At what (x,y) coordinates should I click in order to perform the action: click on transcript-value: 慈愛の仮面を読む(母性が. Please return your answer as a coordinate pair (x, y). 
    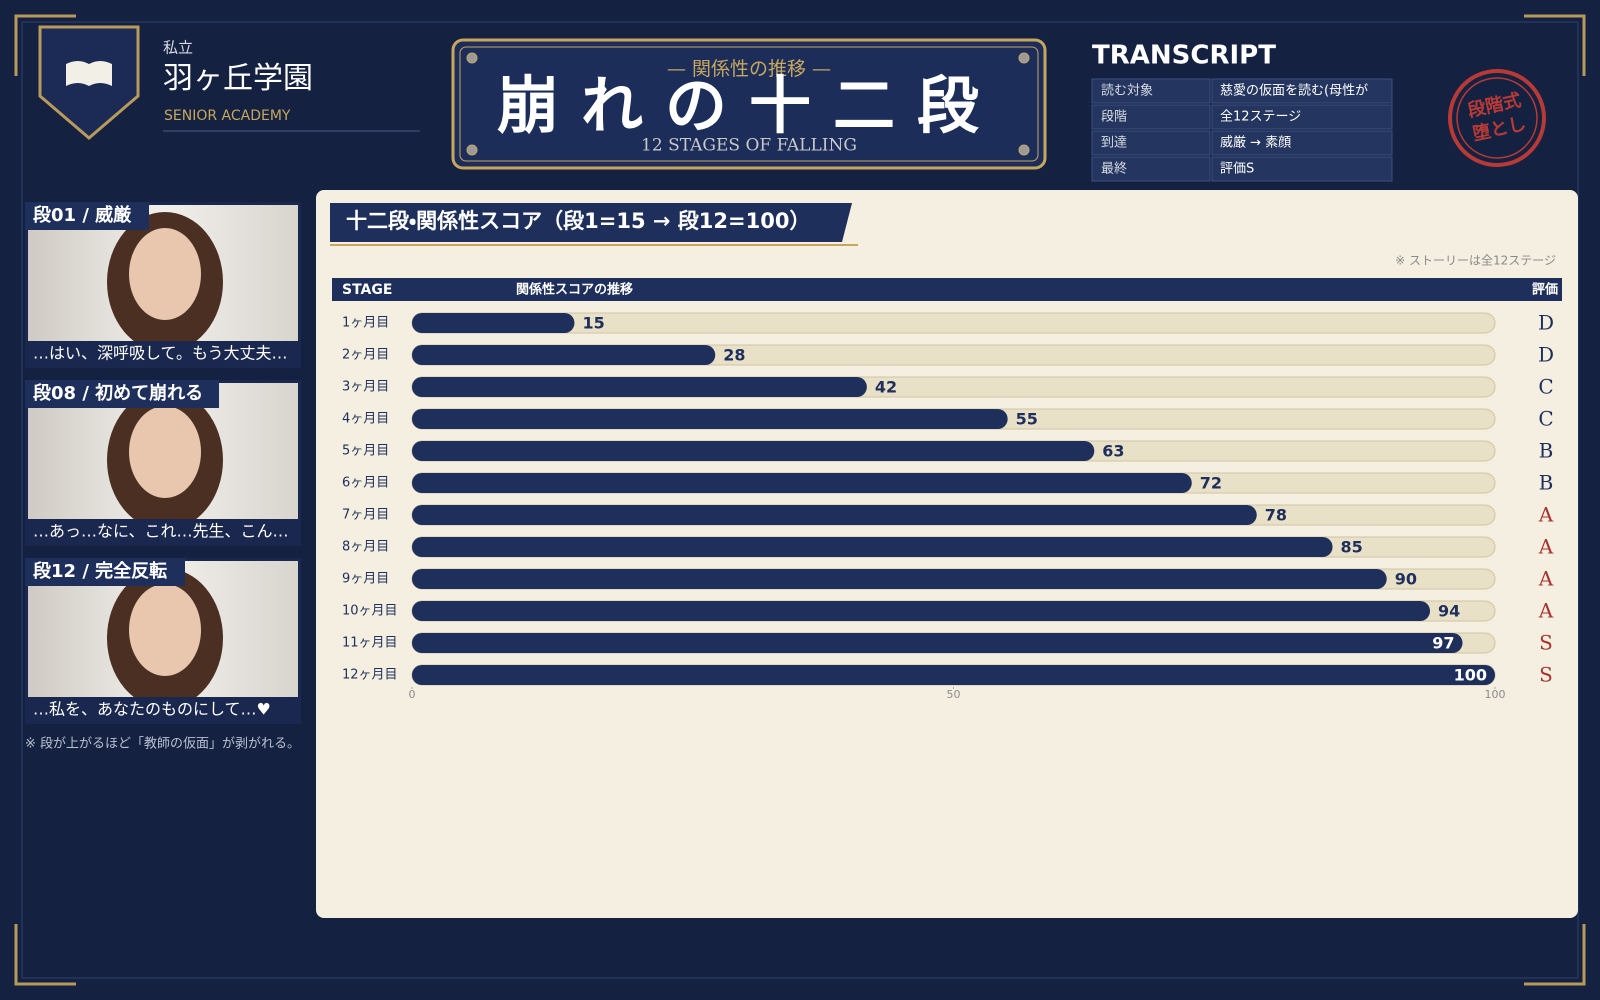
    Looking at the image, I should click on (1294, 91).